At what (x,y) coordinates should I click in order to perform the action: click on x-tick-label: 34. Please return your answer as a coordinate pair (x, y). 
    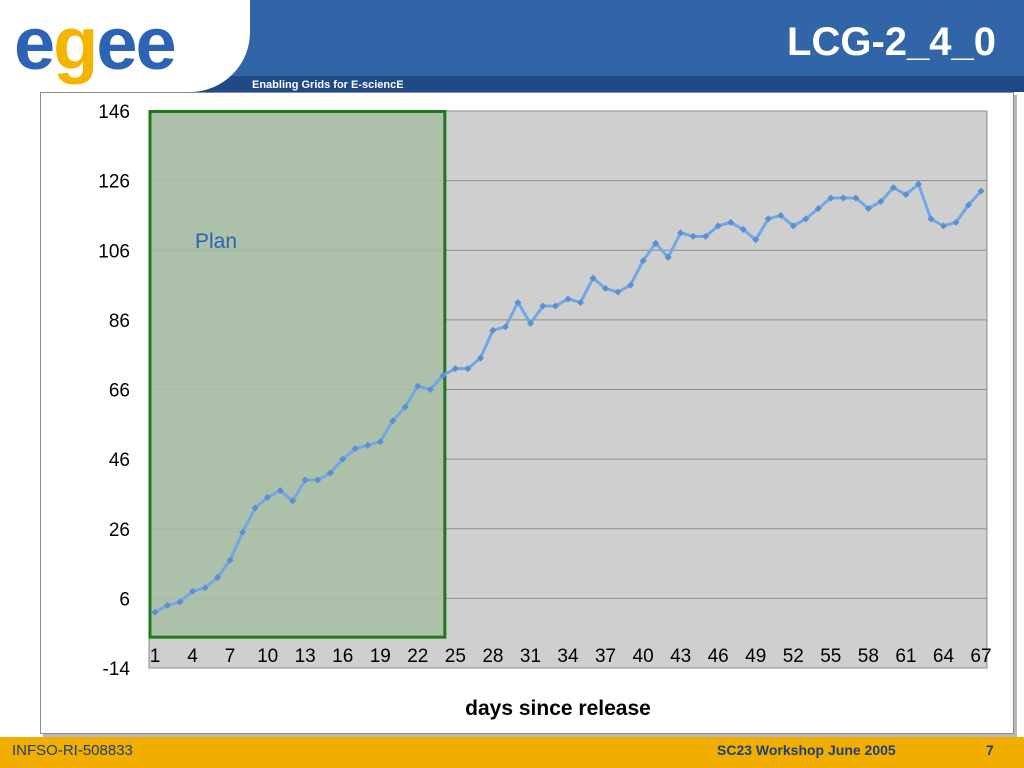
    Looking at the image, I should click on (568, 656).